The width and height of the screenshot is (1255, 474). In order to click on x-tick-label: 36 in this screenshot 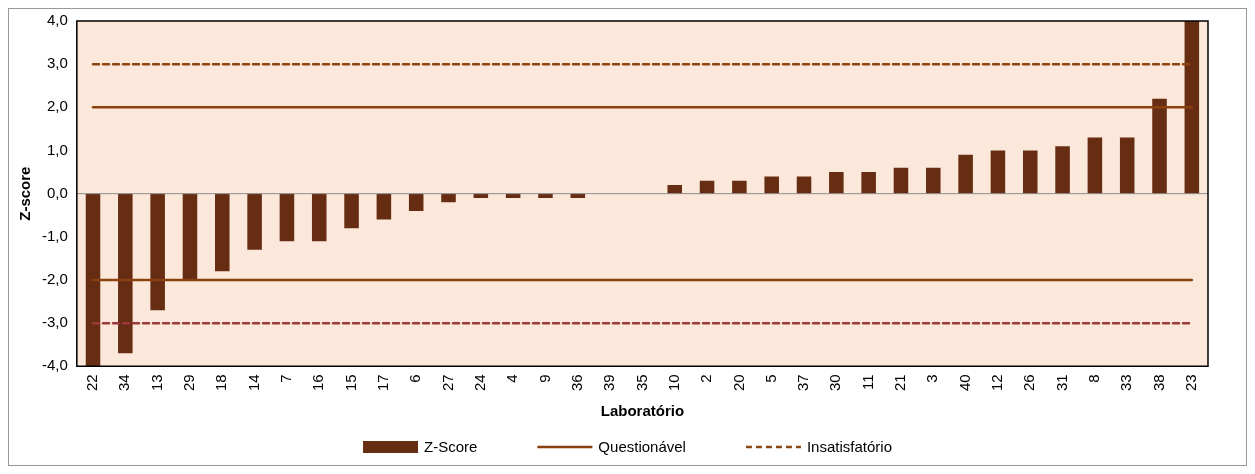, I will do `click(576, 382)`.